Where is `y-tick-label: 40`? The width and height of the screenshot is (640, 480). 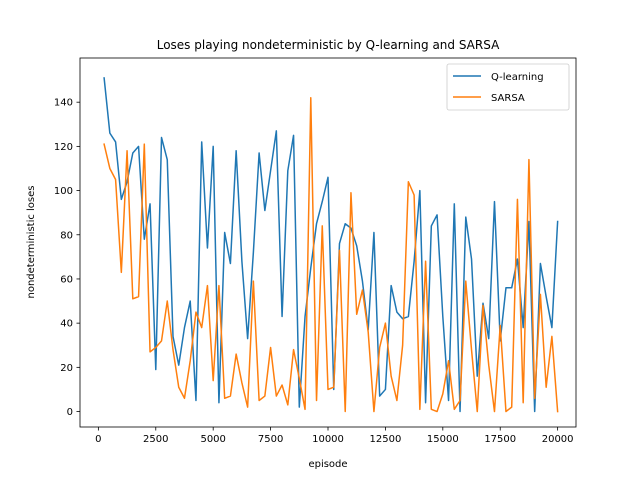 y-tick-label: 40 is located at coordinates (66, 324).